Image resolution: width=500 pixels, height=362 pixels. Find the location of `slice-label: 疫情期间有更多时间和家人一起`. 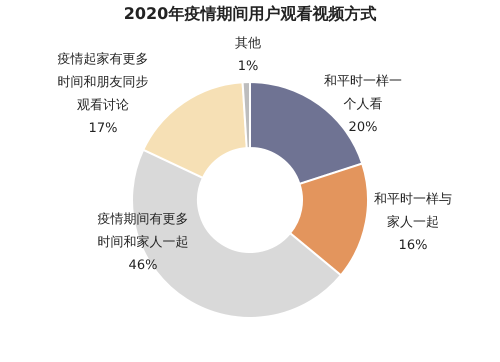

slice-label: 疫情期间有更多时间和家人一起 is located at coordinates (143, 231).